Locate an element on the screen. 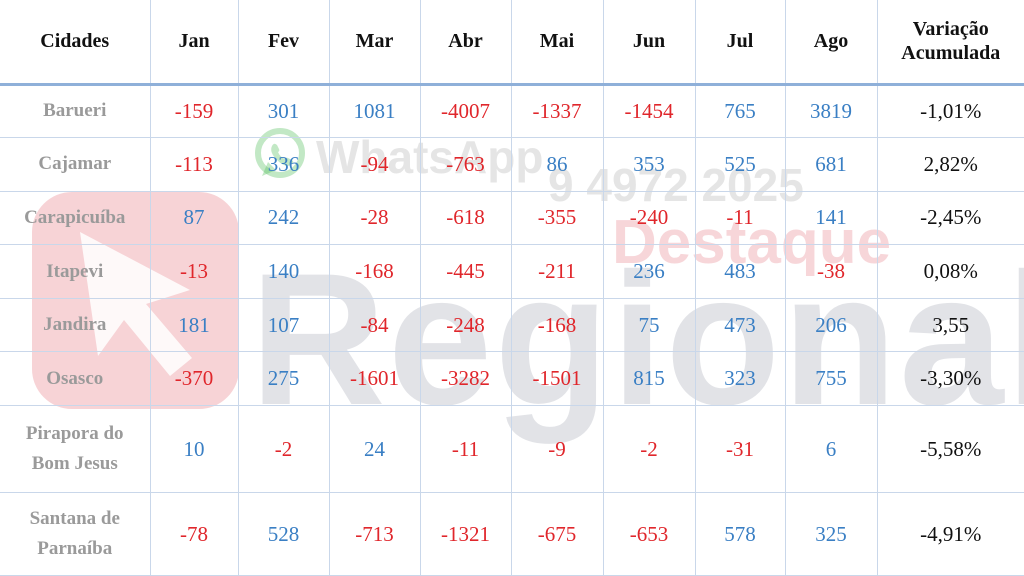  city-name-cell: Barueri is located at coordinates (75, 111).